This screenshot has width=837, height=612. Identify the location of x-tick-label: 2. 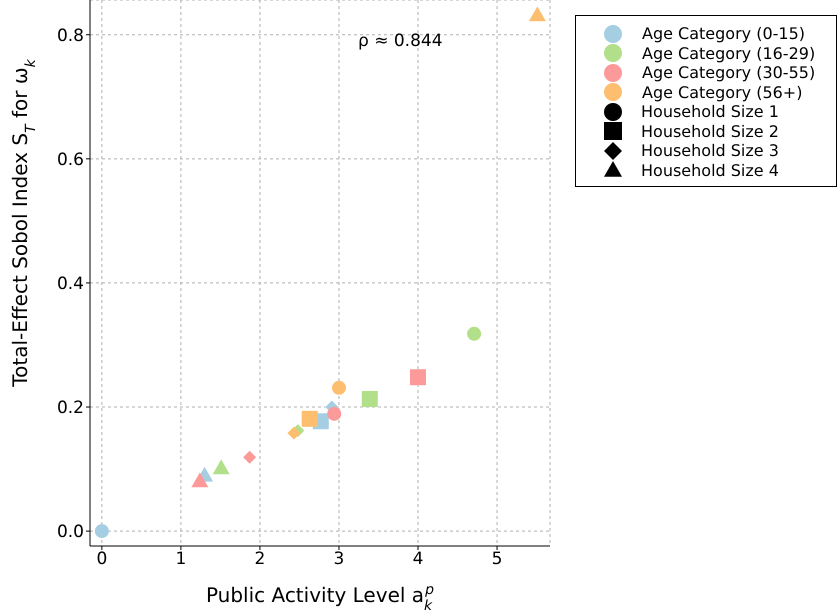
(260, 559).